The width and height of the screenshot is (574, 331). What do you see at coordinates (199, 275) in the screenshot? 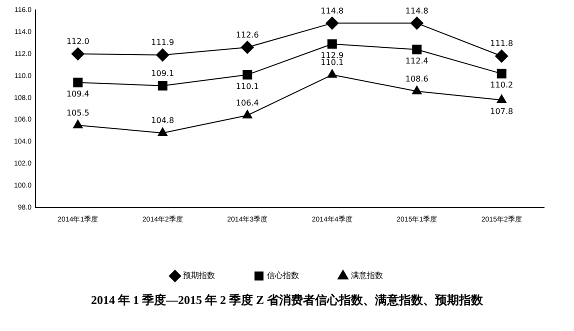
I see `legend-label: 预期指数` at bounding box center [199, 275].